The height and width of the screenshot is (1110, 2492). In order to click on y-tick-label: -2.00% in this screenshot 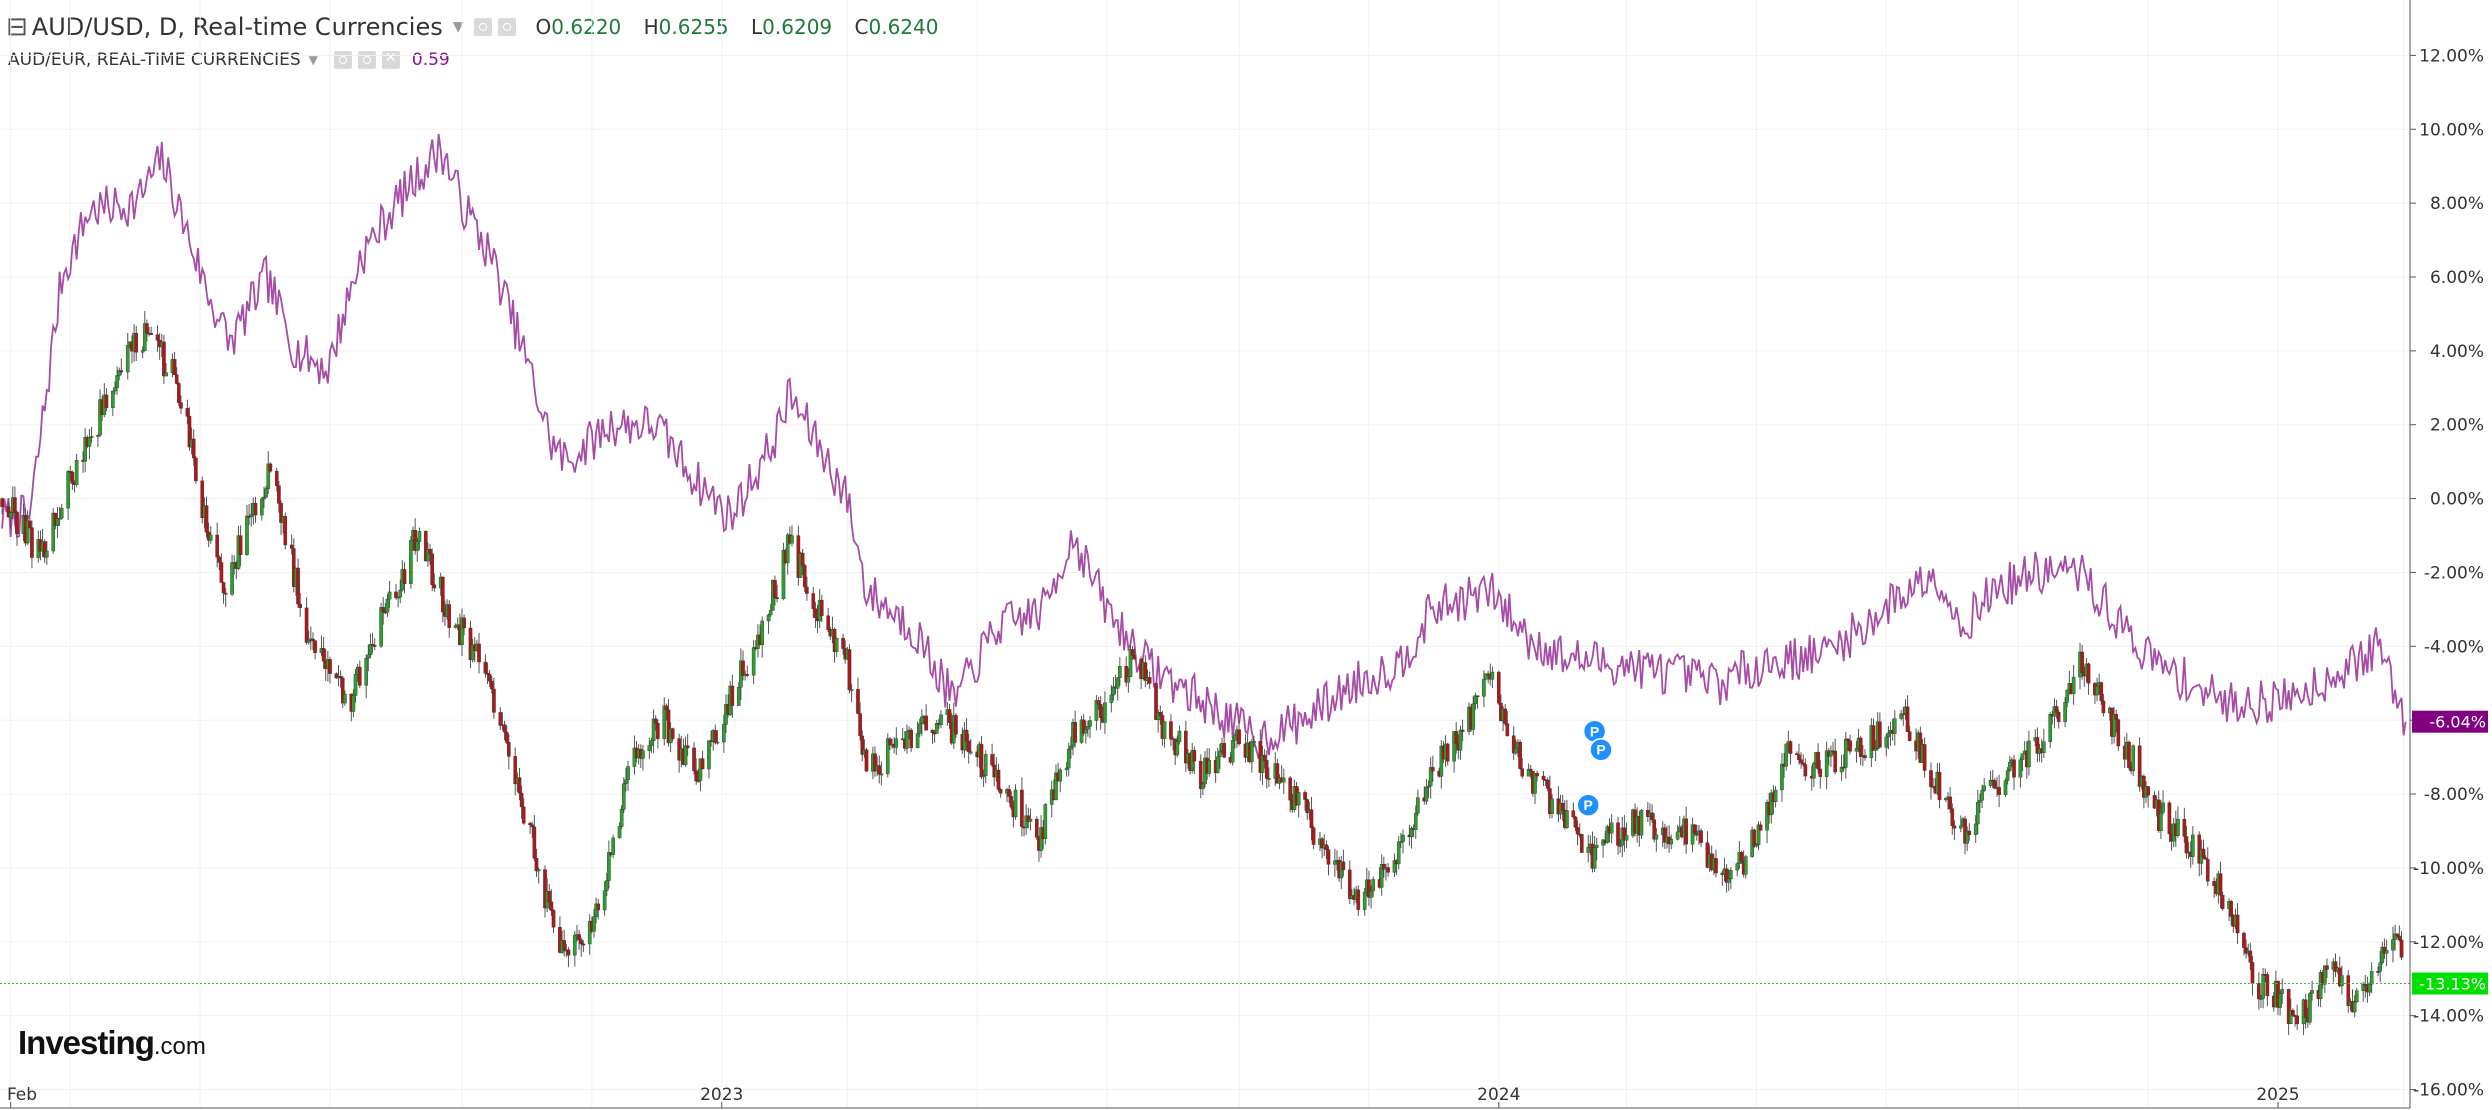, I will do `click(2454, 573)`.